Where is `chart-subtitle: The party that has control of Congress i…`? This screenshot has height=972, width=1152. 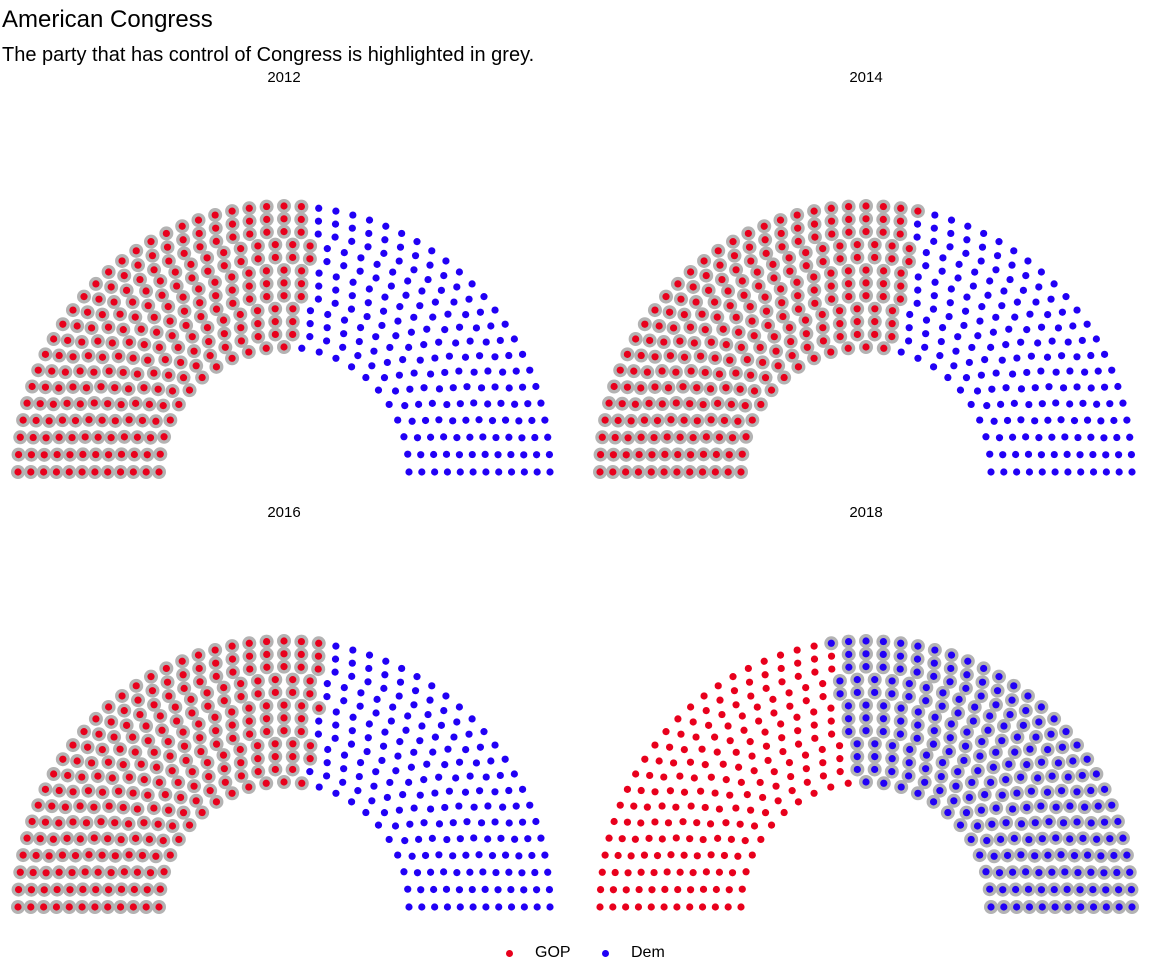
chart-subtitle: The party that has control of Congress i… is located at coordinates (268, 55).